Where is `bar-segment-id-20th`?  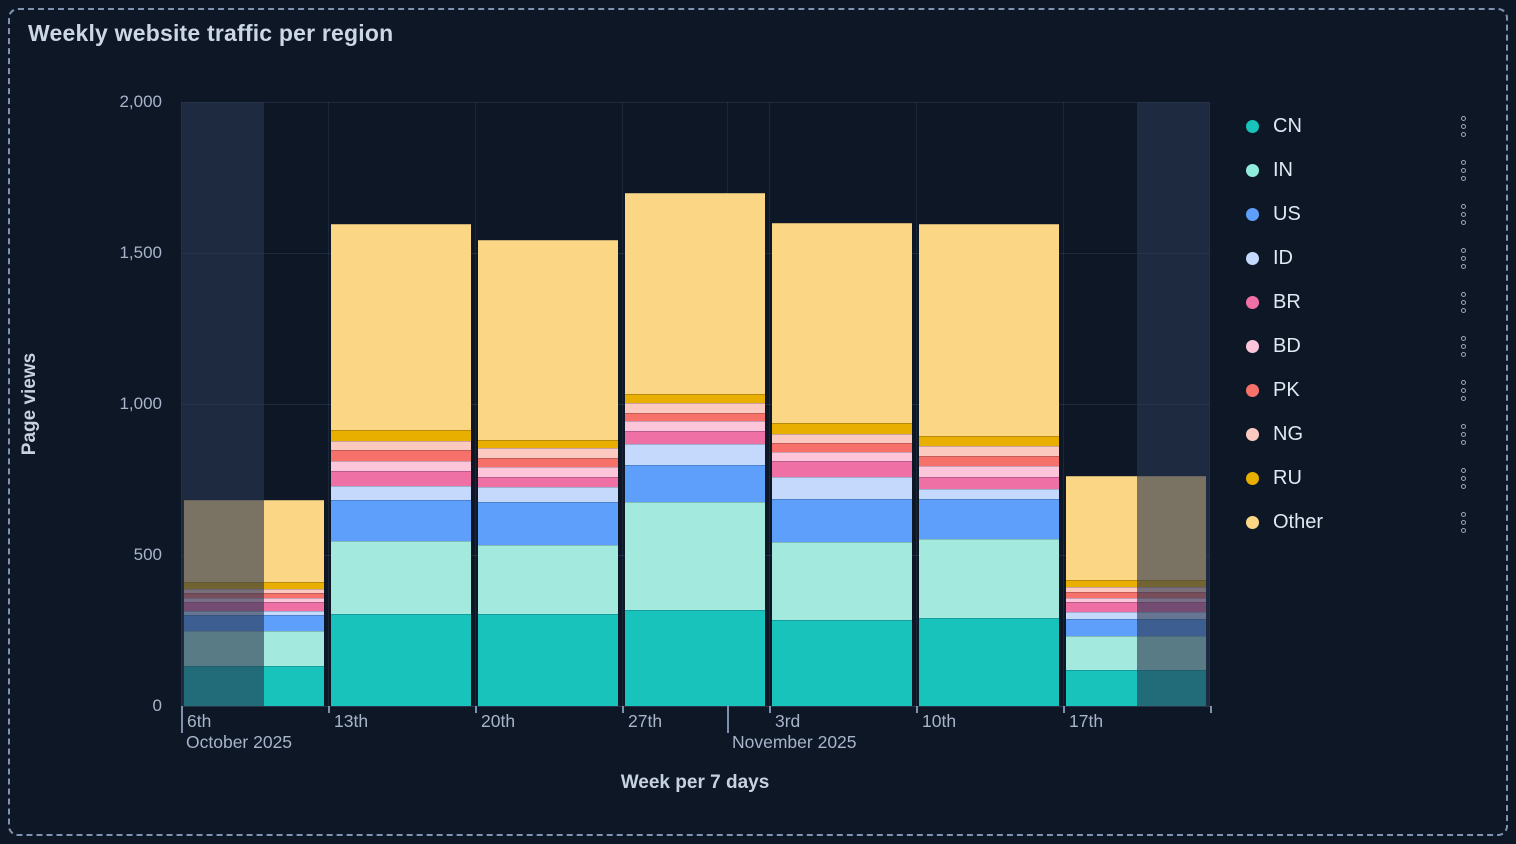 bar-segment-id-20th is located at coordinates (547, 495).